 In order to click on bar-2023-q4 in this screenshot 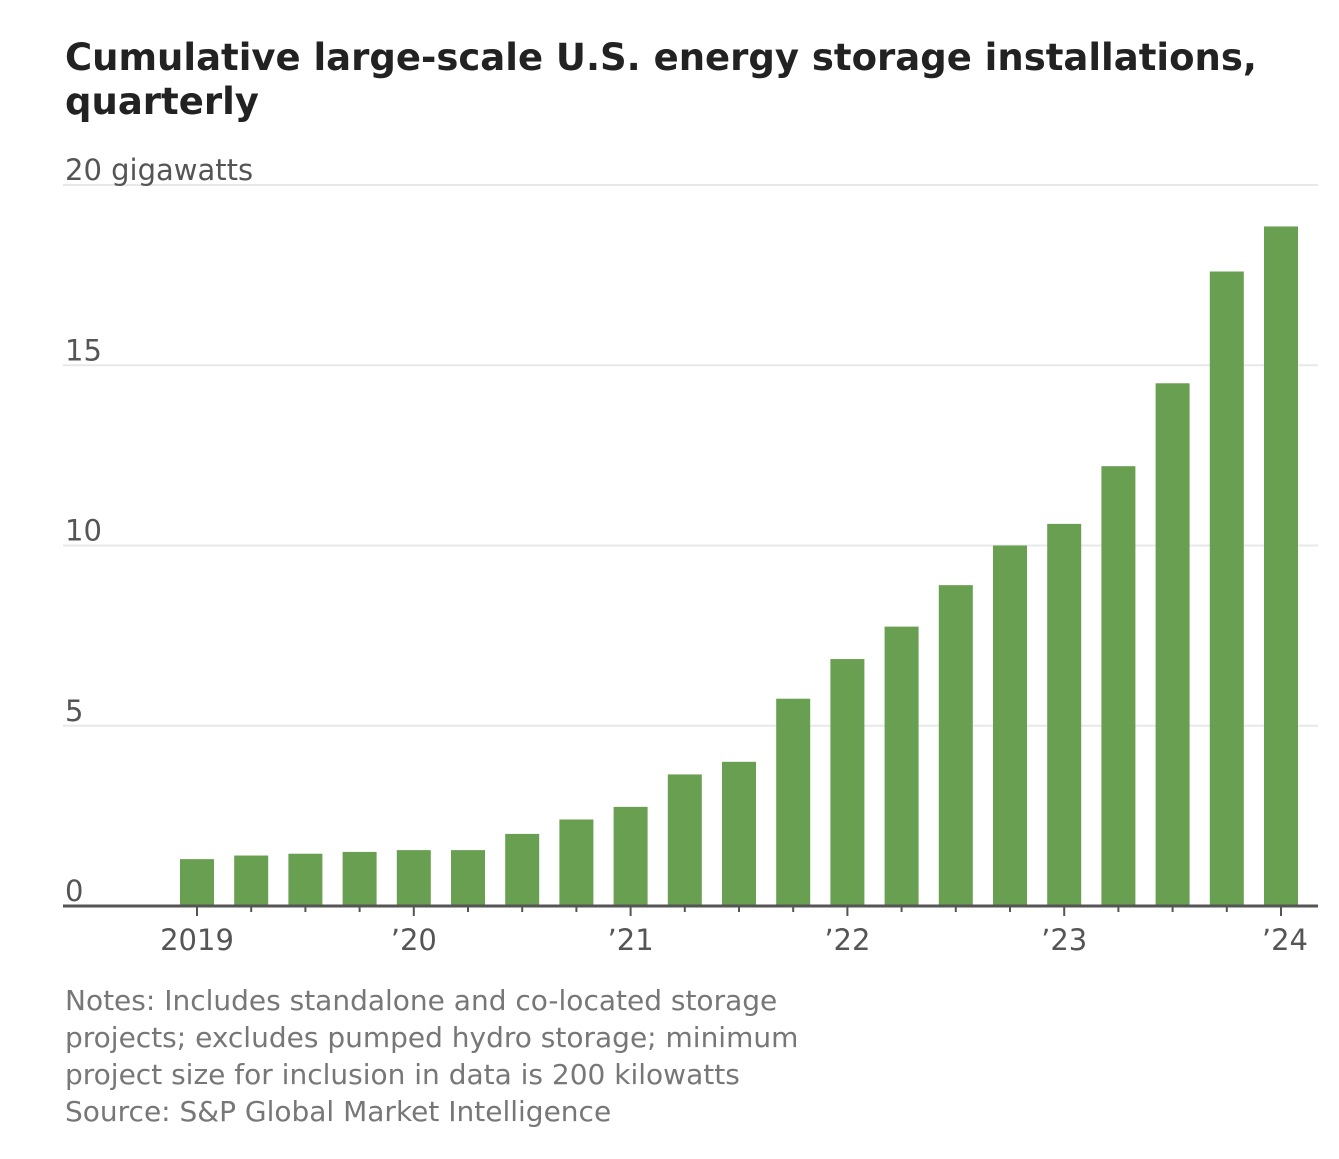, I will do `click(1226, 588)`.